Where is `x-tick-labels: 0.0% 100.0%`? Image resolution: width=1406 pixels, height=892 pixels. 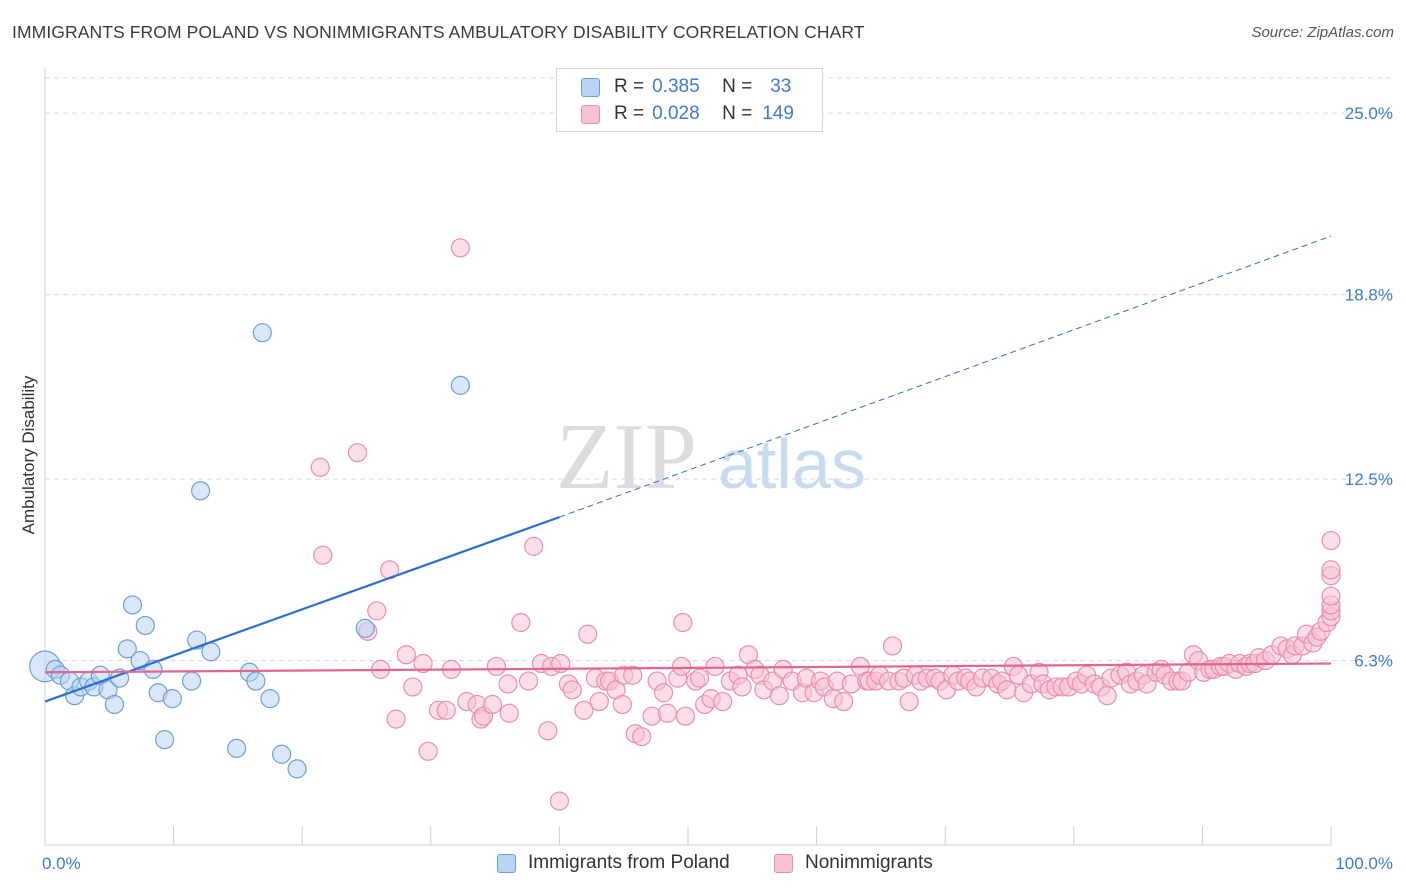
x-tick-labels: 0.0% 100.0% is located at coordinates (717, 863).